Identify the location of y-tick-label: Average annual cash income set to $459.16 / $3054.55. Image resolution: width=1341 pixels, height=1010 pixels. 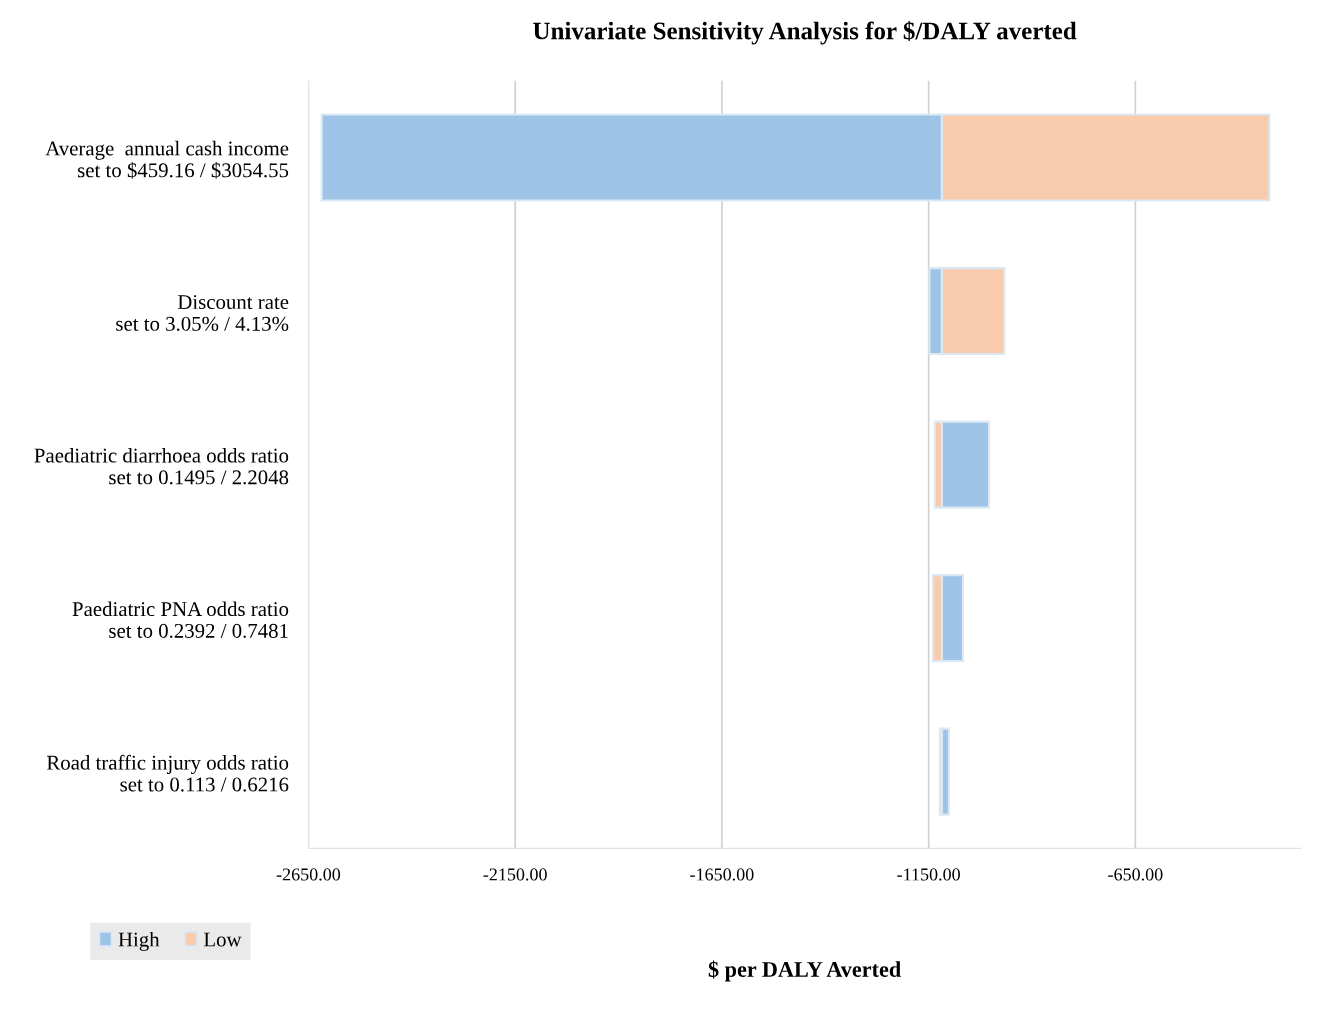
(167, 159).